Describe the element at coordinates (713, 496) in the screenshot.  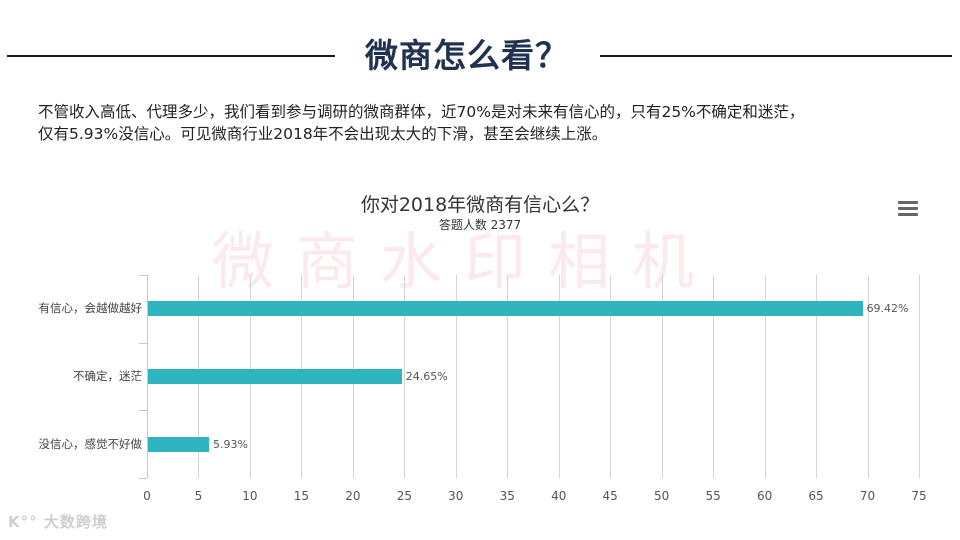
I see `x-axis-tick-label: 55` at that location.